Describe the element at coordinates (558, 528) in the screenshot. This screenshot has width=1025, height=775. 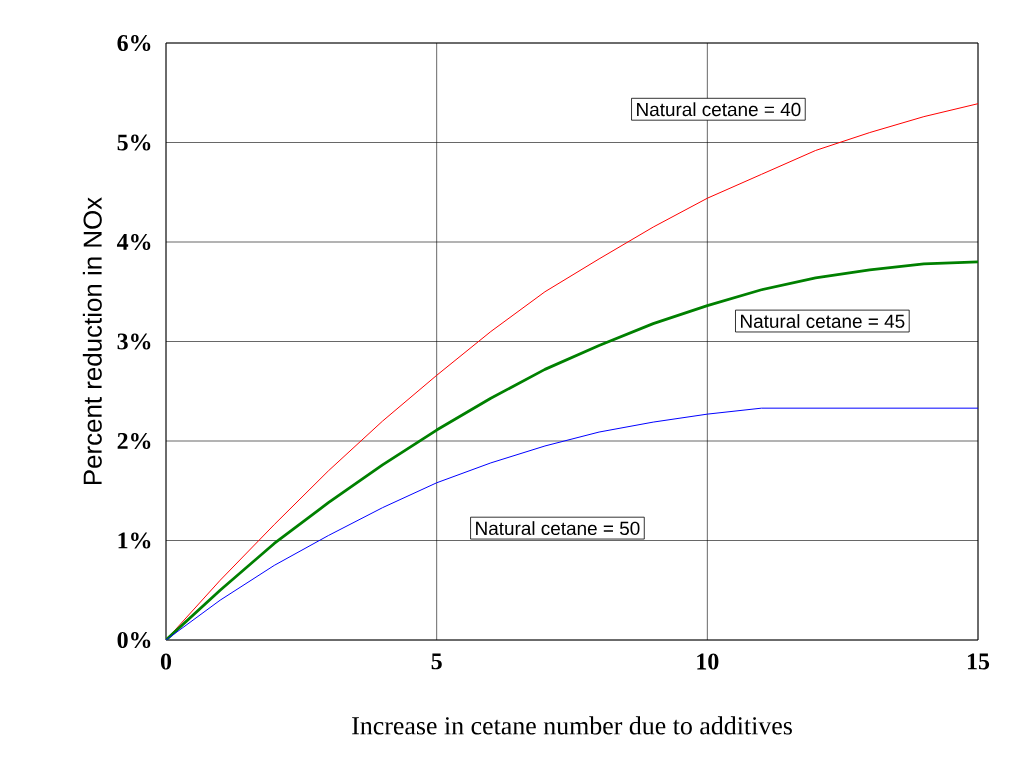
I see `text: Natural cetane = 50` at that location.